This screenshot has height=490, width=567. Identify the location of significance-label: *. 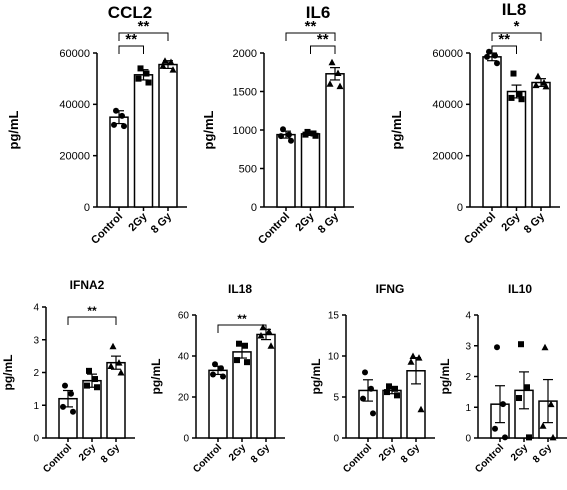
(517, 26).